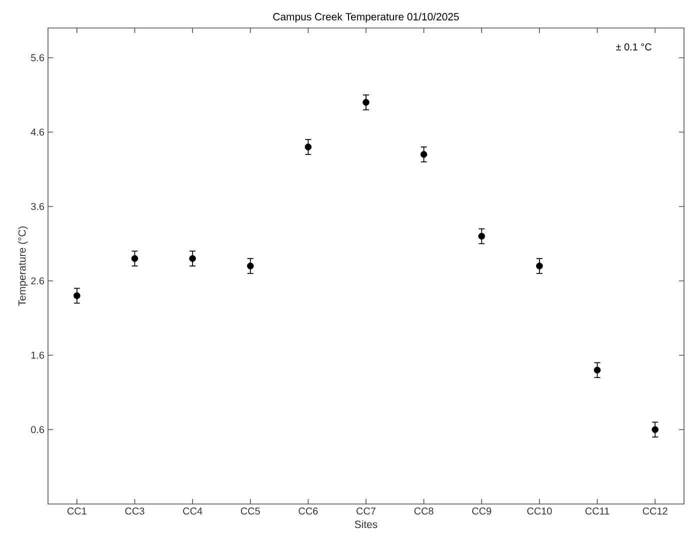  What do you see at coordinates (482, 511) in the screenshot?
I see `x-tick-label: CC9` at bounding box center [482, 511].